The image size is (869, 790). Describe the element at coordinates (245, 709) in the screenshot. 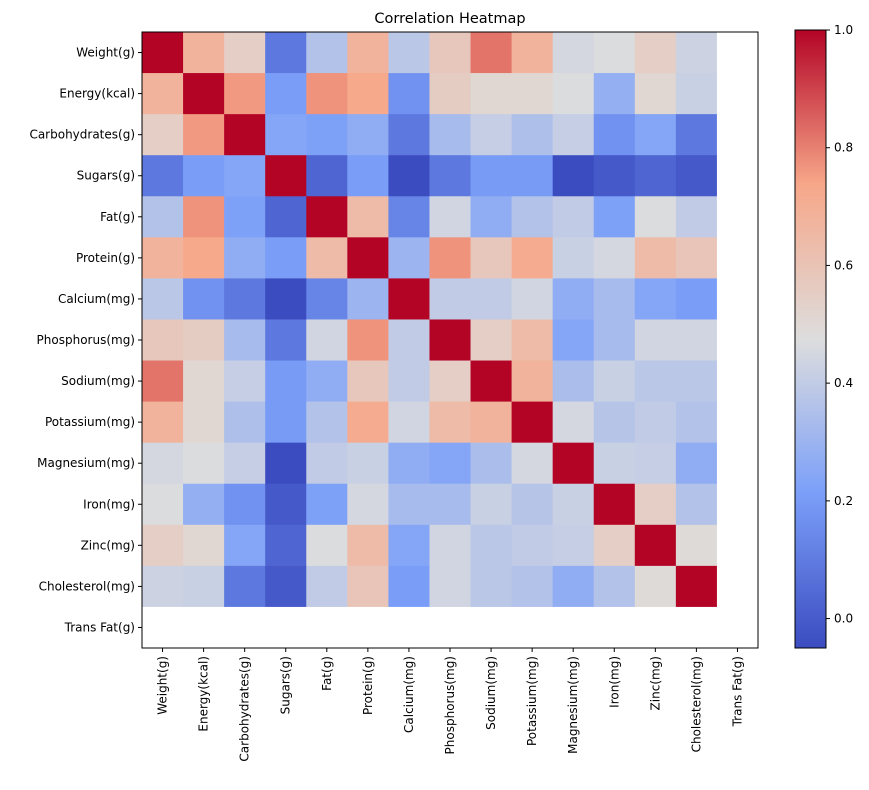

I see `x-tick-label: Carbohydrates(g)` at that location.